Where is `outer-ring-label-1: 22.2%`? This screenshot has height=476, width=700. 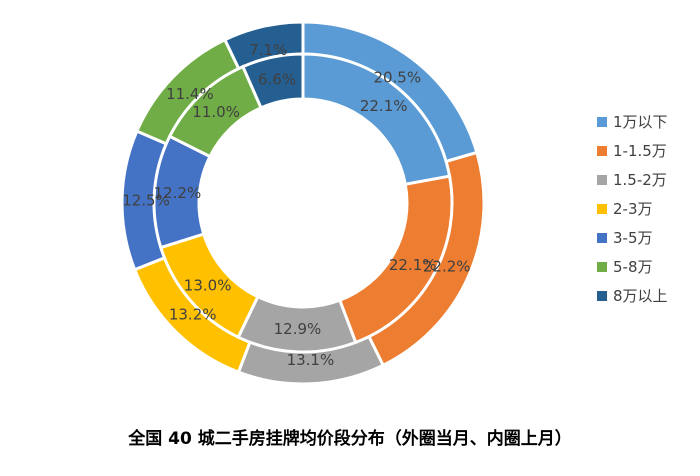
outer-ring-label-1: 22.2% is located at coordinates (447, 266).